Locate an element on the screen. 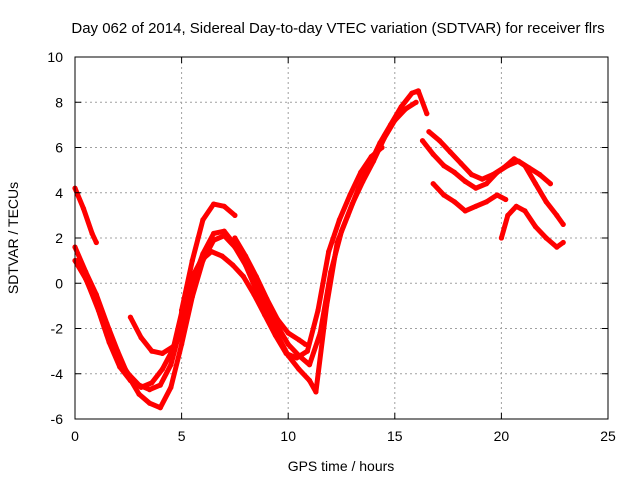  y-tick-label: -6 is located at coordinates (57, 419).